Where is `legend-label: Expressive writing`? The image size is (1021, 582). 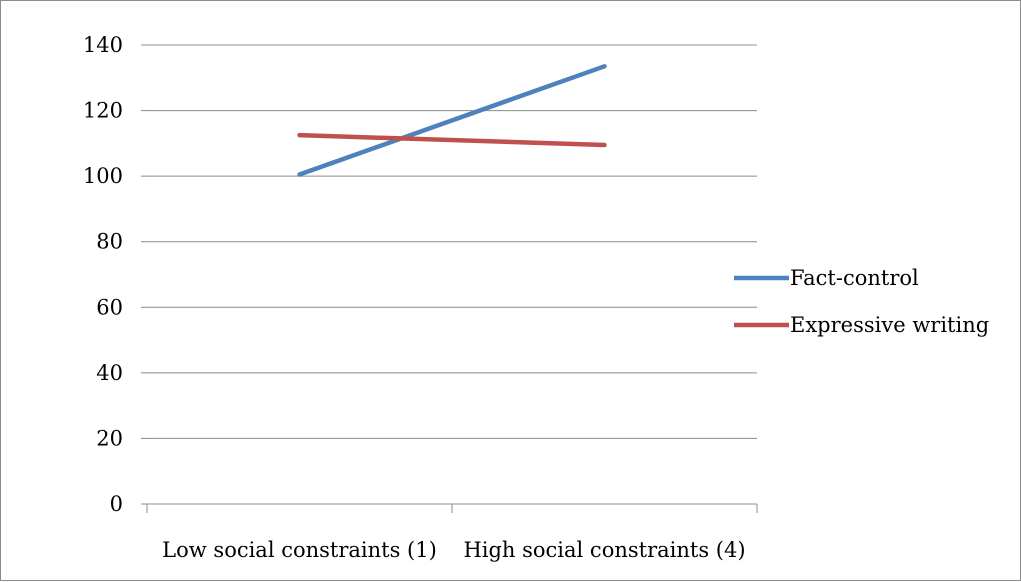
legend-label: Expressive writing is located at coordinates (889, 325).